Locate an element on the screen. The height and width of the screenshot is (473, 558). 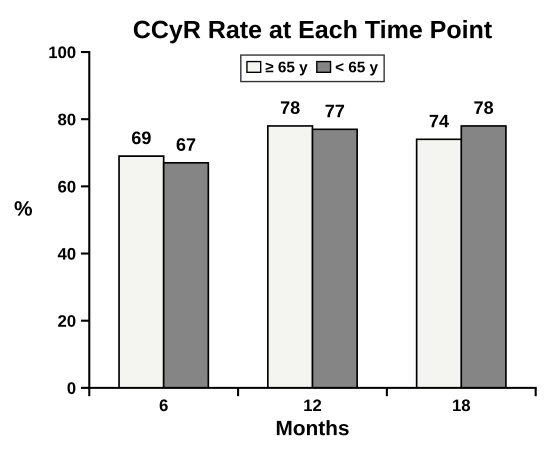
y-tick-label: 60 is located at coordinates (67, 186).